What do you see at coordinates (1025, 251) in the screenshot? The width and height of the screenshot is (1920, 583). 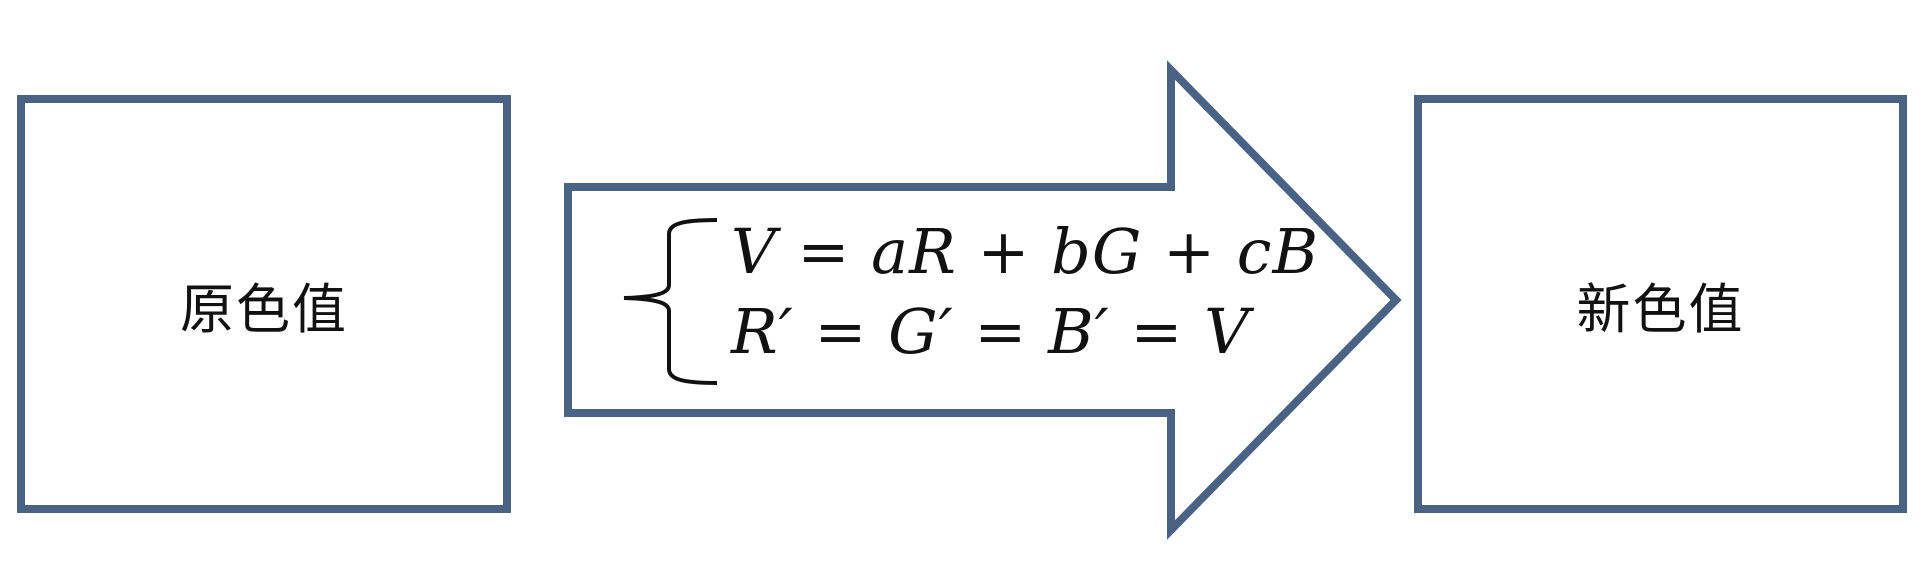 I see `equation-line-1: V = aR + bG + cB` at bounding box center [1025, 251].